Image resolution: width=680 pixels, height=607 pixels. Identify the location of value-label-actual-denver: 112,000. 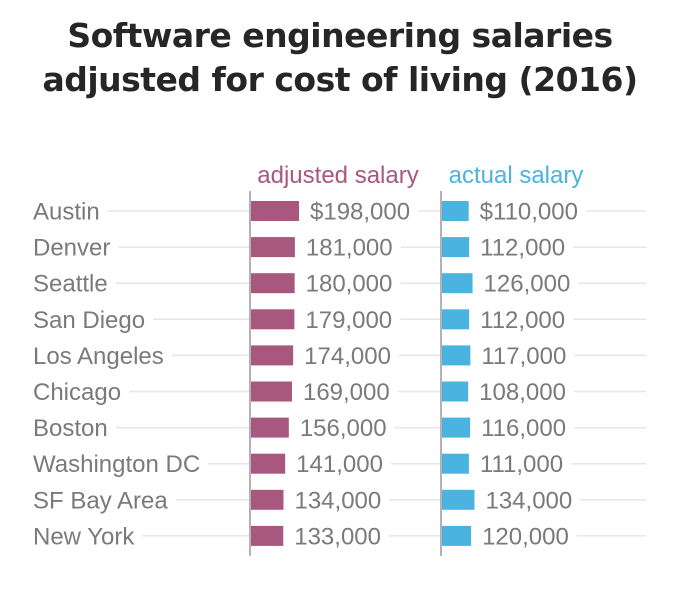
(522, 248).